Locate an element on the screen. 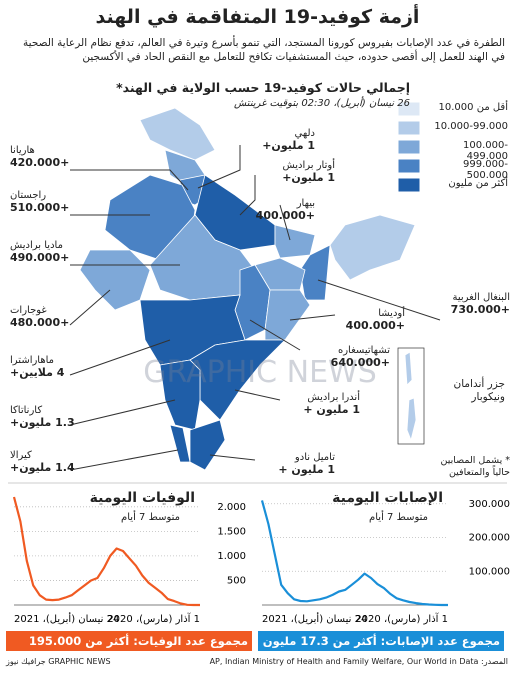  state-name: ماهاراشترا is located at coordinates (32, 360).